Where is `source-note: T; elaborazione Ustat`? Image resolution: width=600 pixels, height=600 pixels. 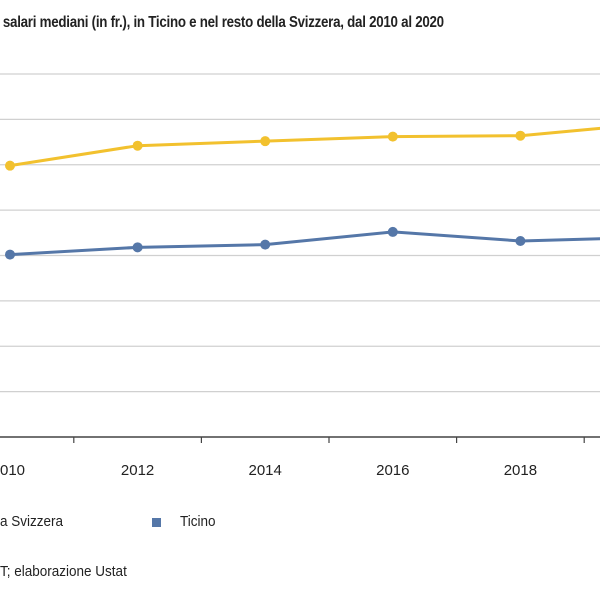 source-note: T; elaborazione Ustat is located at coordinates (63, 571).